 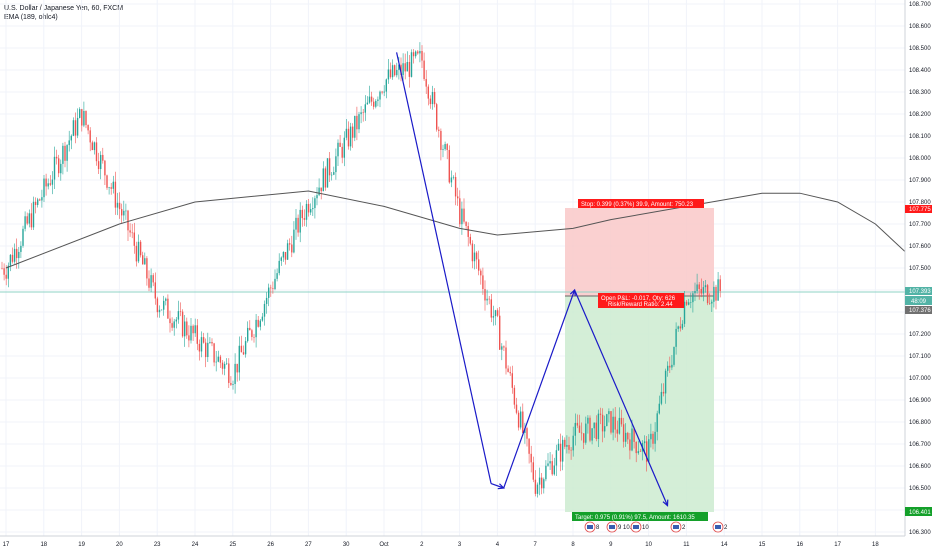 I want to click on x-tick-label-12: 3, so click(x=460, y=545).